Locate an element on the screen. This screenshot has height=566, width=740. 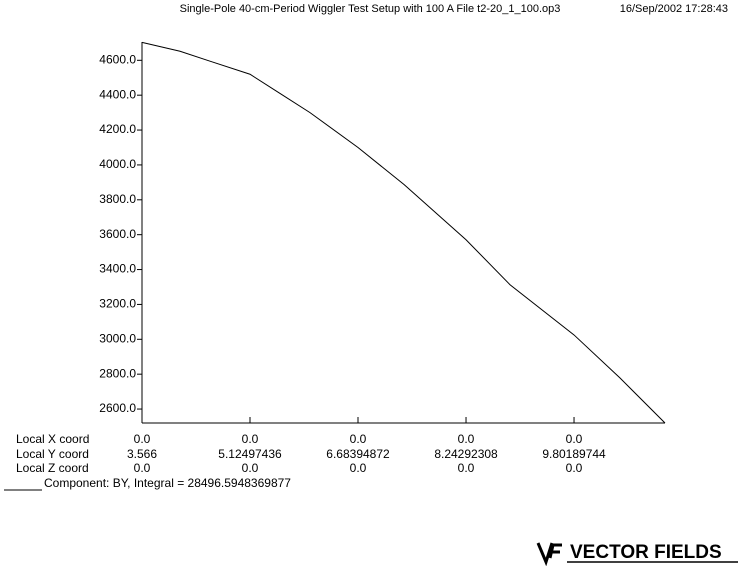
x-tick-label: 6.68394872 is located at coordinates (358, 454).